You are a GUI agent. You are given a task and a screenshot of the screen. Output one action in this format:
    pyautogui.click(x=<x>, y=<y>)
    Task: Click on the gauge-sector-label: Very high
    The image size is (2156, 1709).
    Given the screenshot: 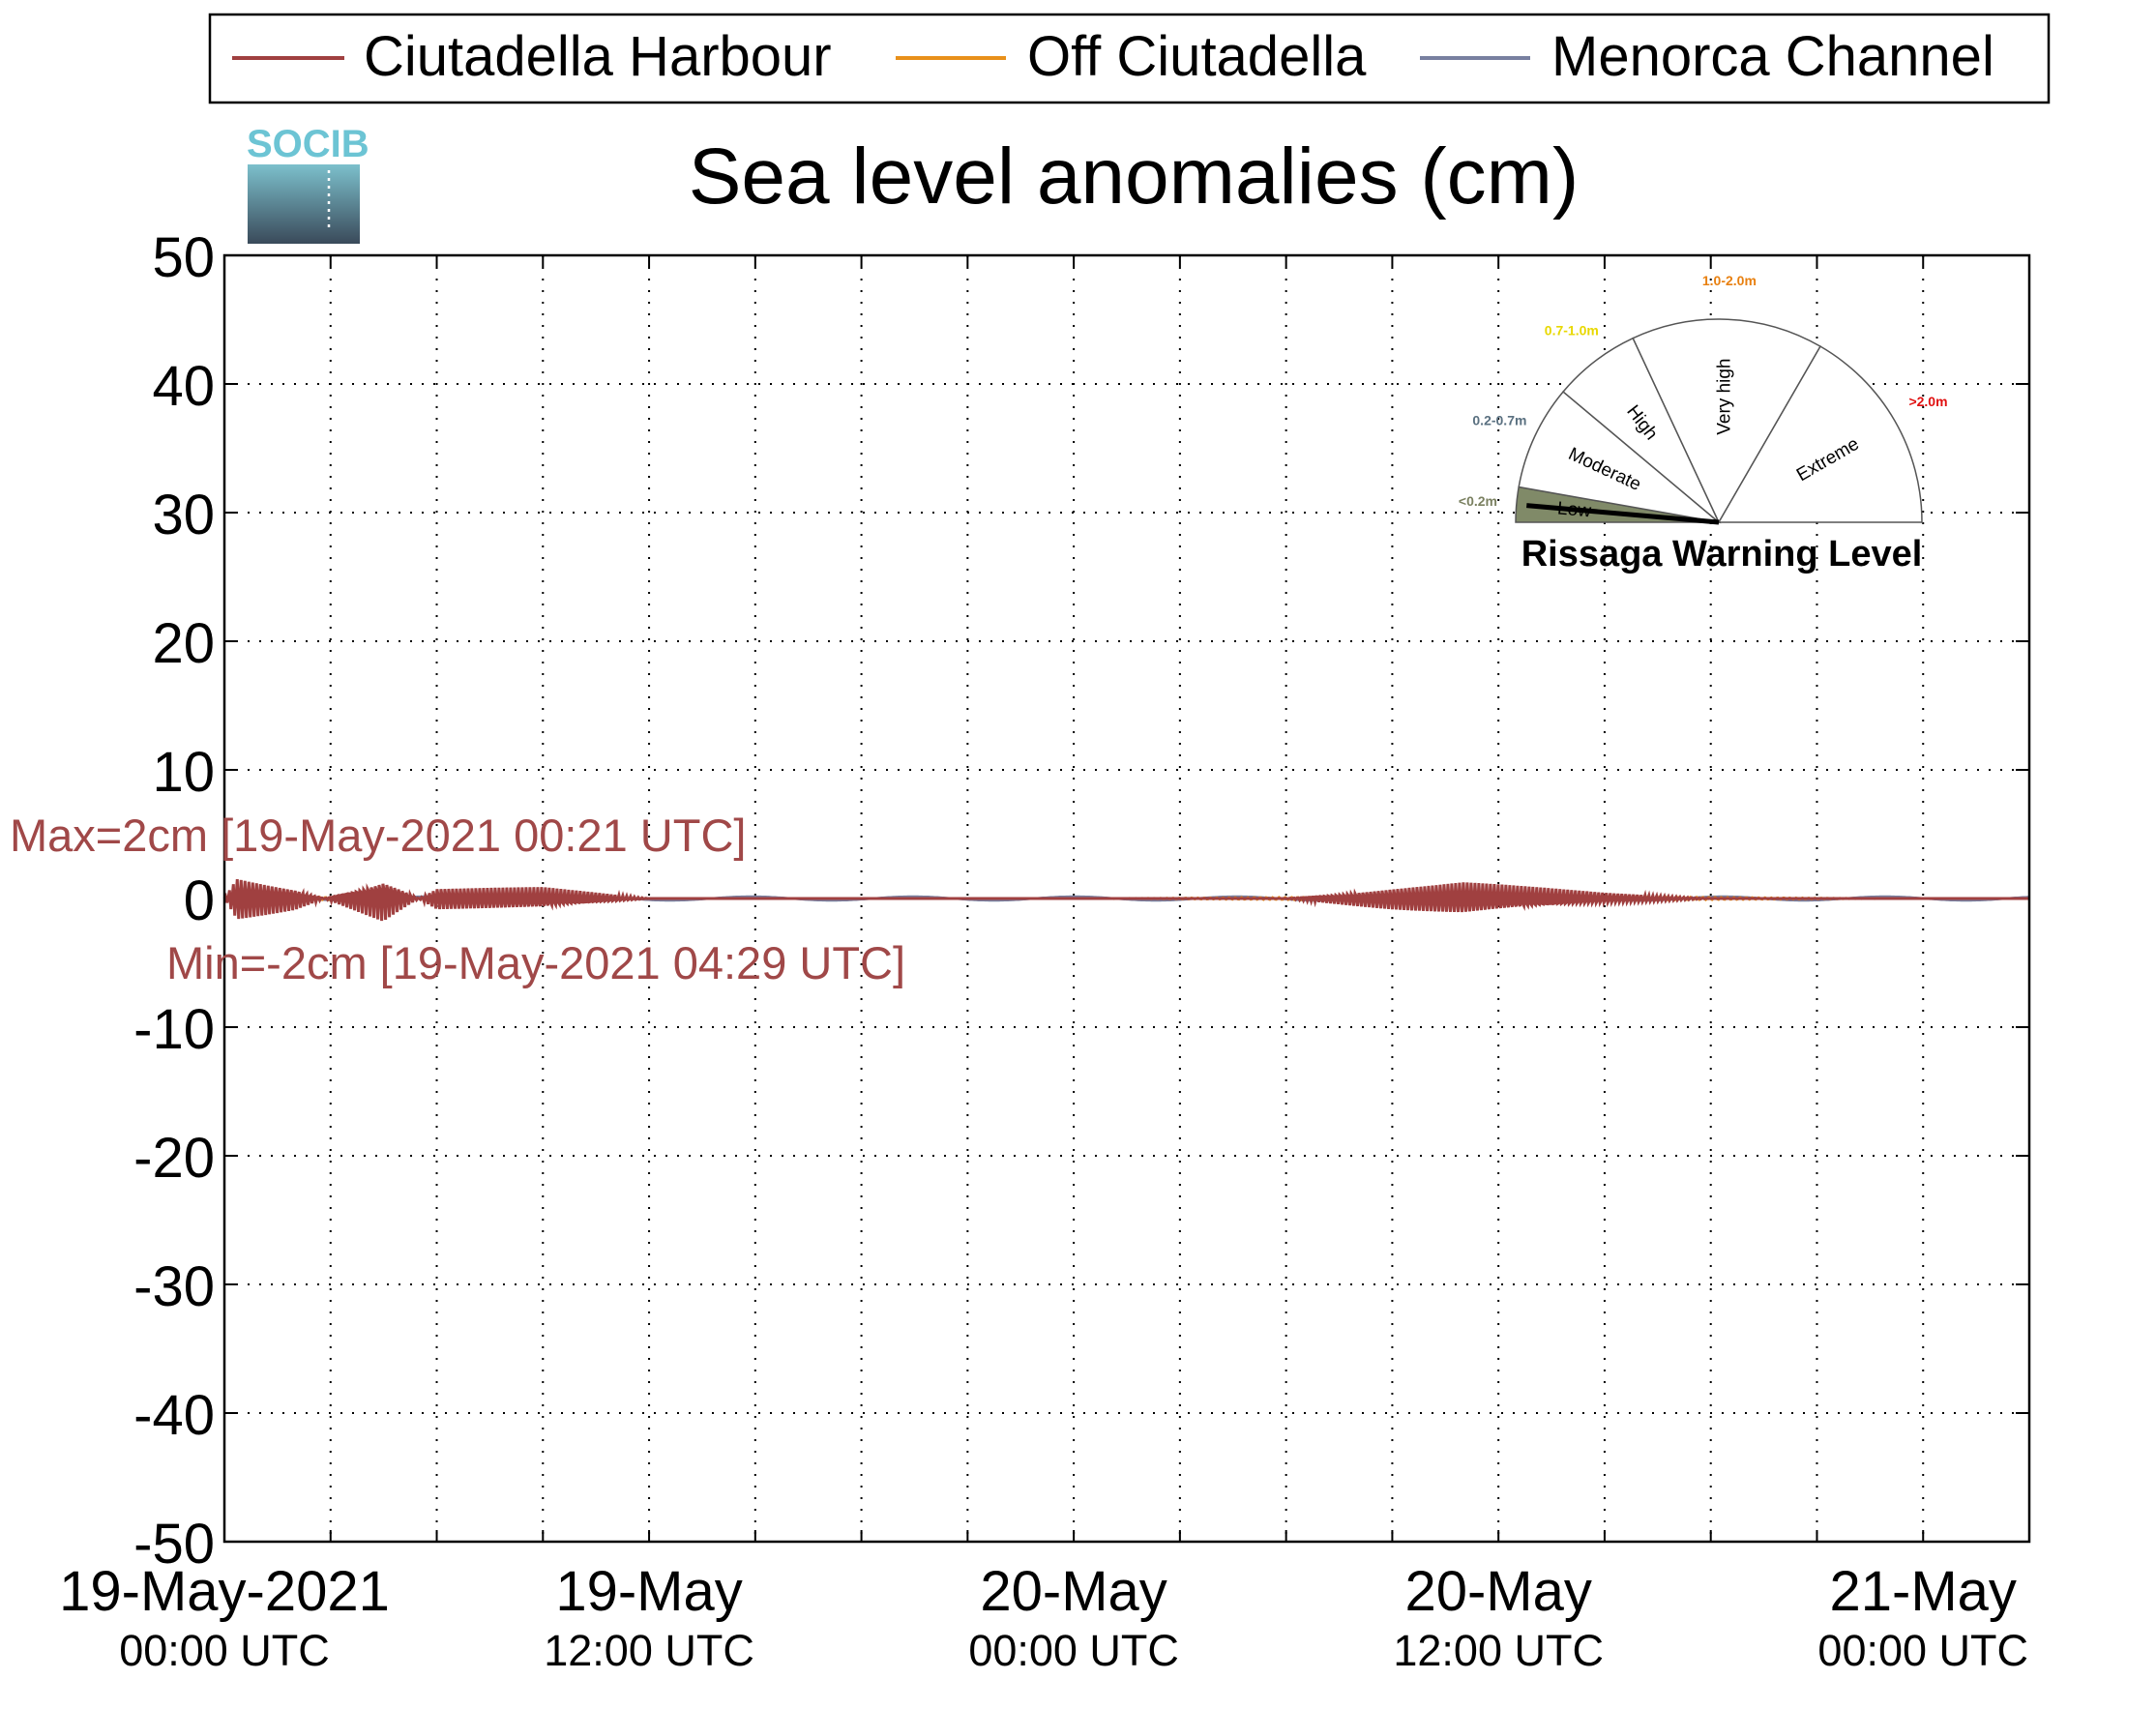 What is the action you would take?
    pyautogui.click(x=1725, y=397)
    